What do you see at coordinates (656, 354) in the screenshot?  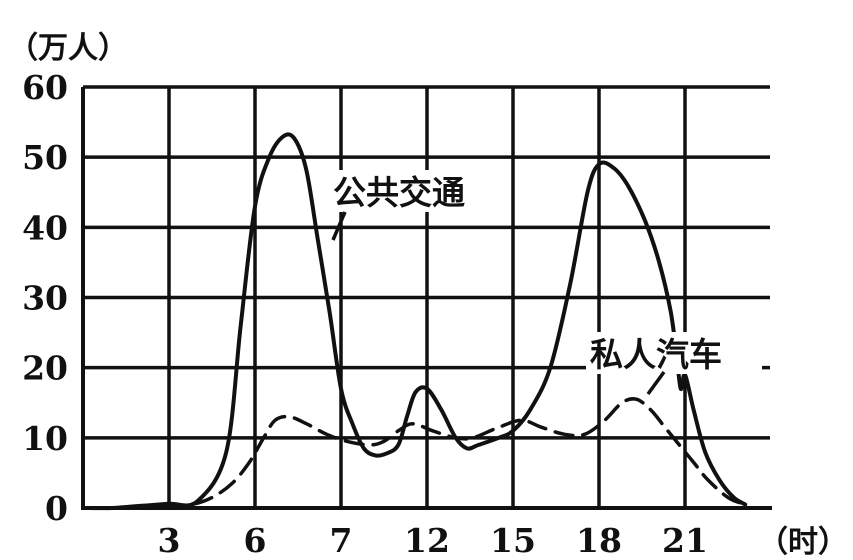 I see `annotation-private-car: 私人汽车` at bounding box center [656, 354].